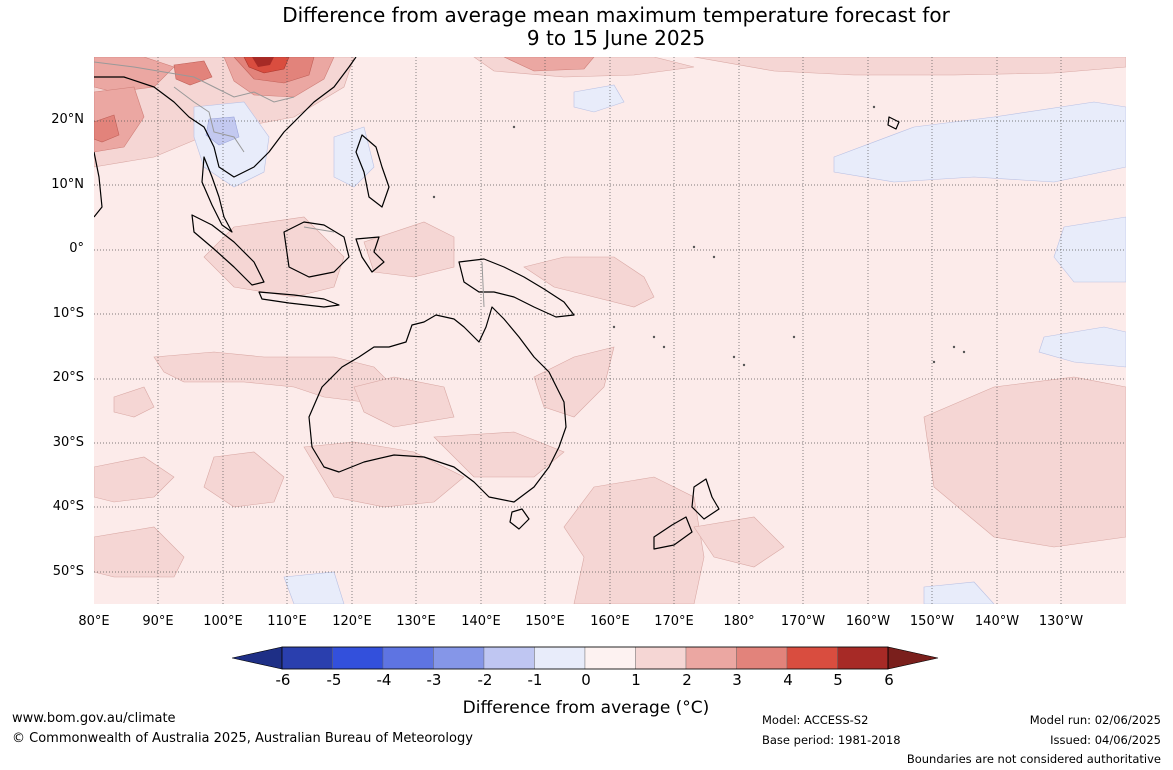 The width and height of the screenshot is (1173, 770). I want to click on colorbar-tick-neg1: -1, so click(535, 680).